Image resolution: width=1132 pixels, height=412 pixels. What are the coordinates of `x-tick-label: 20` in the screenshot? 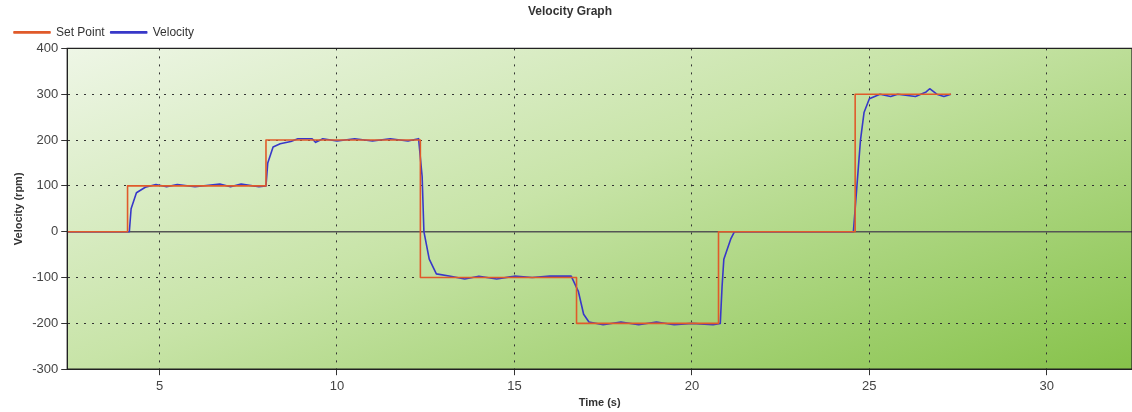 It's located at (692, 385).